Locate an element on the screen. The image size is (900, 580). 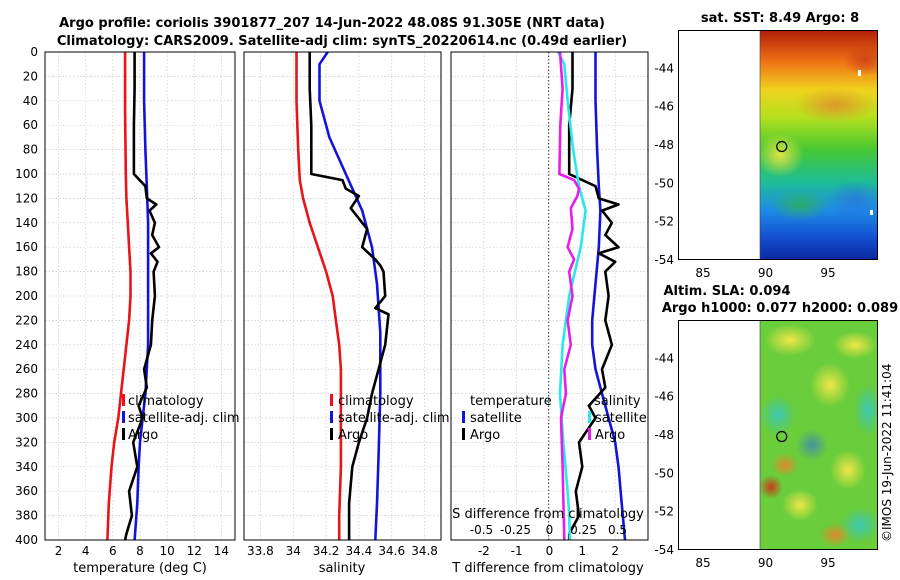
legend-swatch-argo is located at coordinates (331, 434).